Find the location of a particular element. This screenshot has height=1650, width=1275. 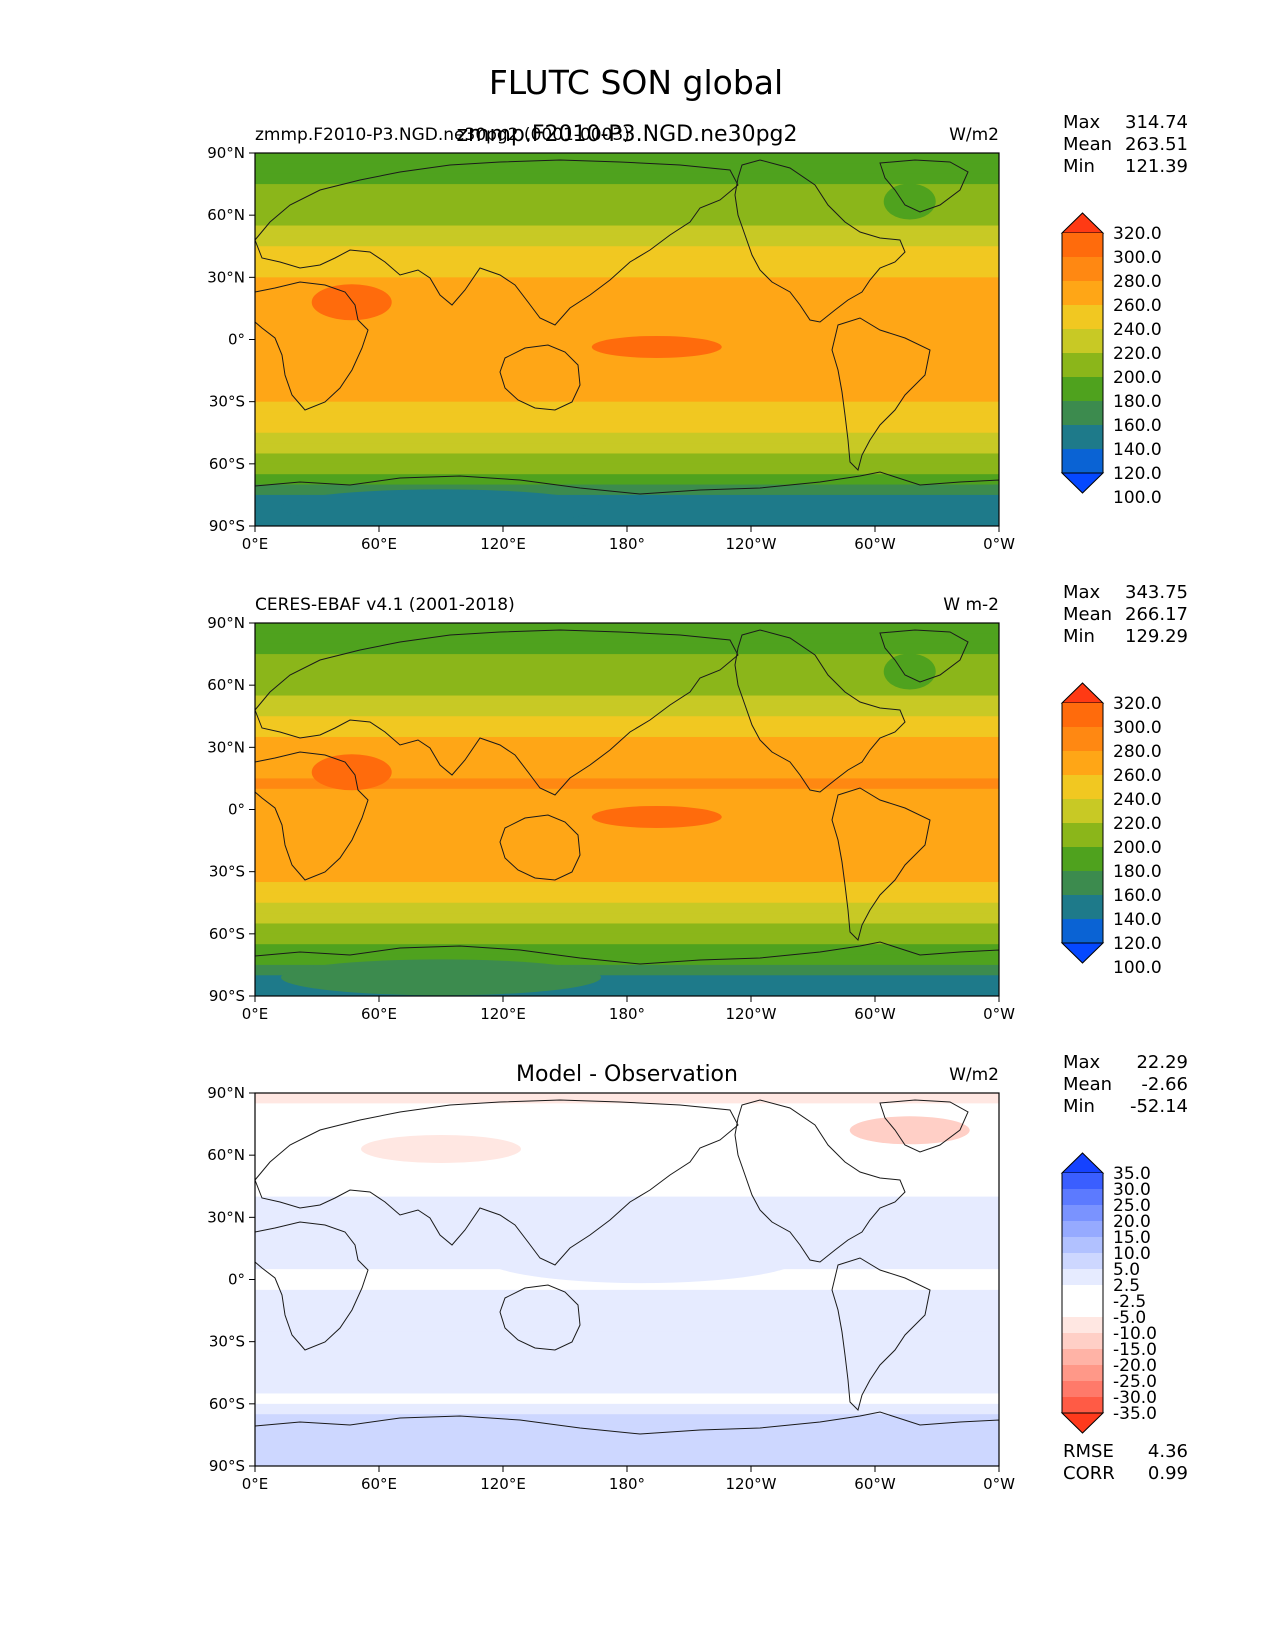

x-tick-label: 0°E is located at coordinates (255, 1484).